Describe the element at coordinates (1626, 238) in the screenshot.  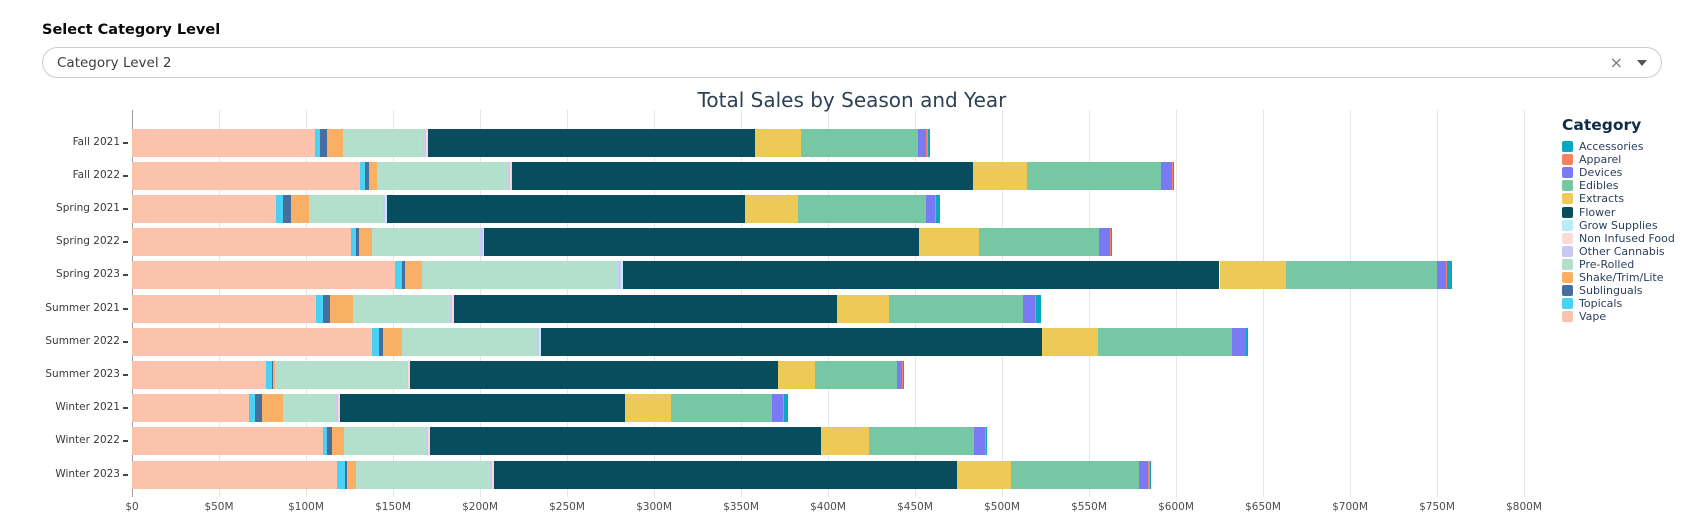
I see `legend-item-non-infused-food: Non Infused Food` at that location.